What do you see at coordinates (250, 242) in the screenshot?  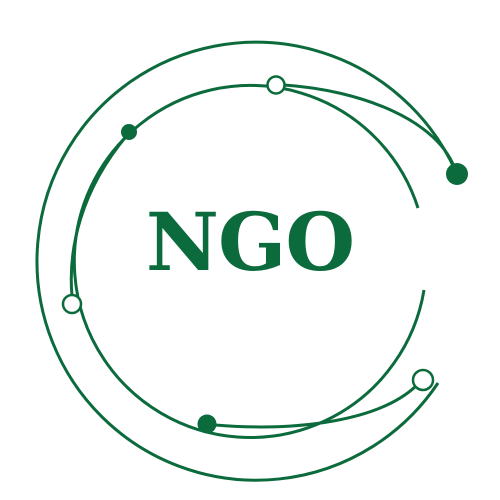 I see `logo-wordmark: NGO` at bounding box center [250, 242].